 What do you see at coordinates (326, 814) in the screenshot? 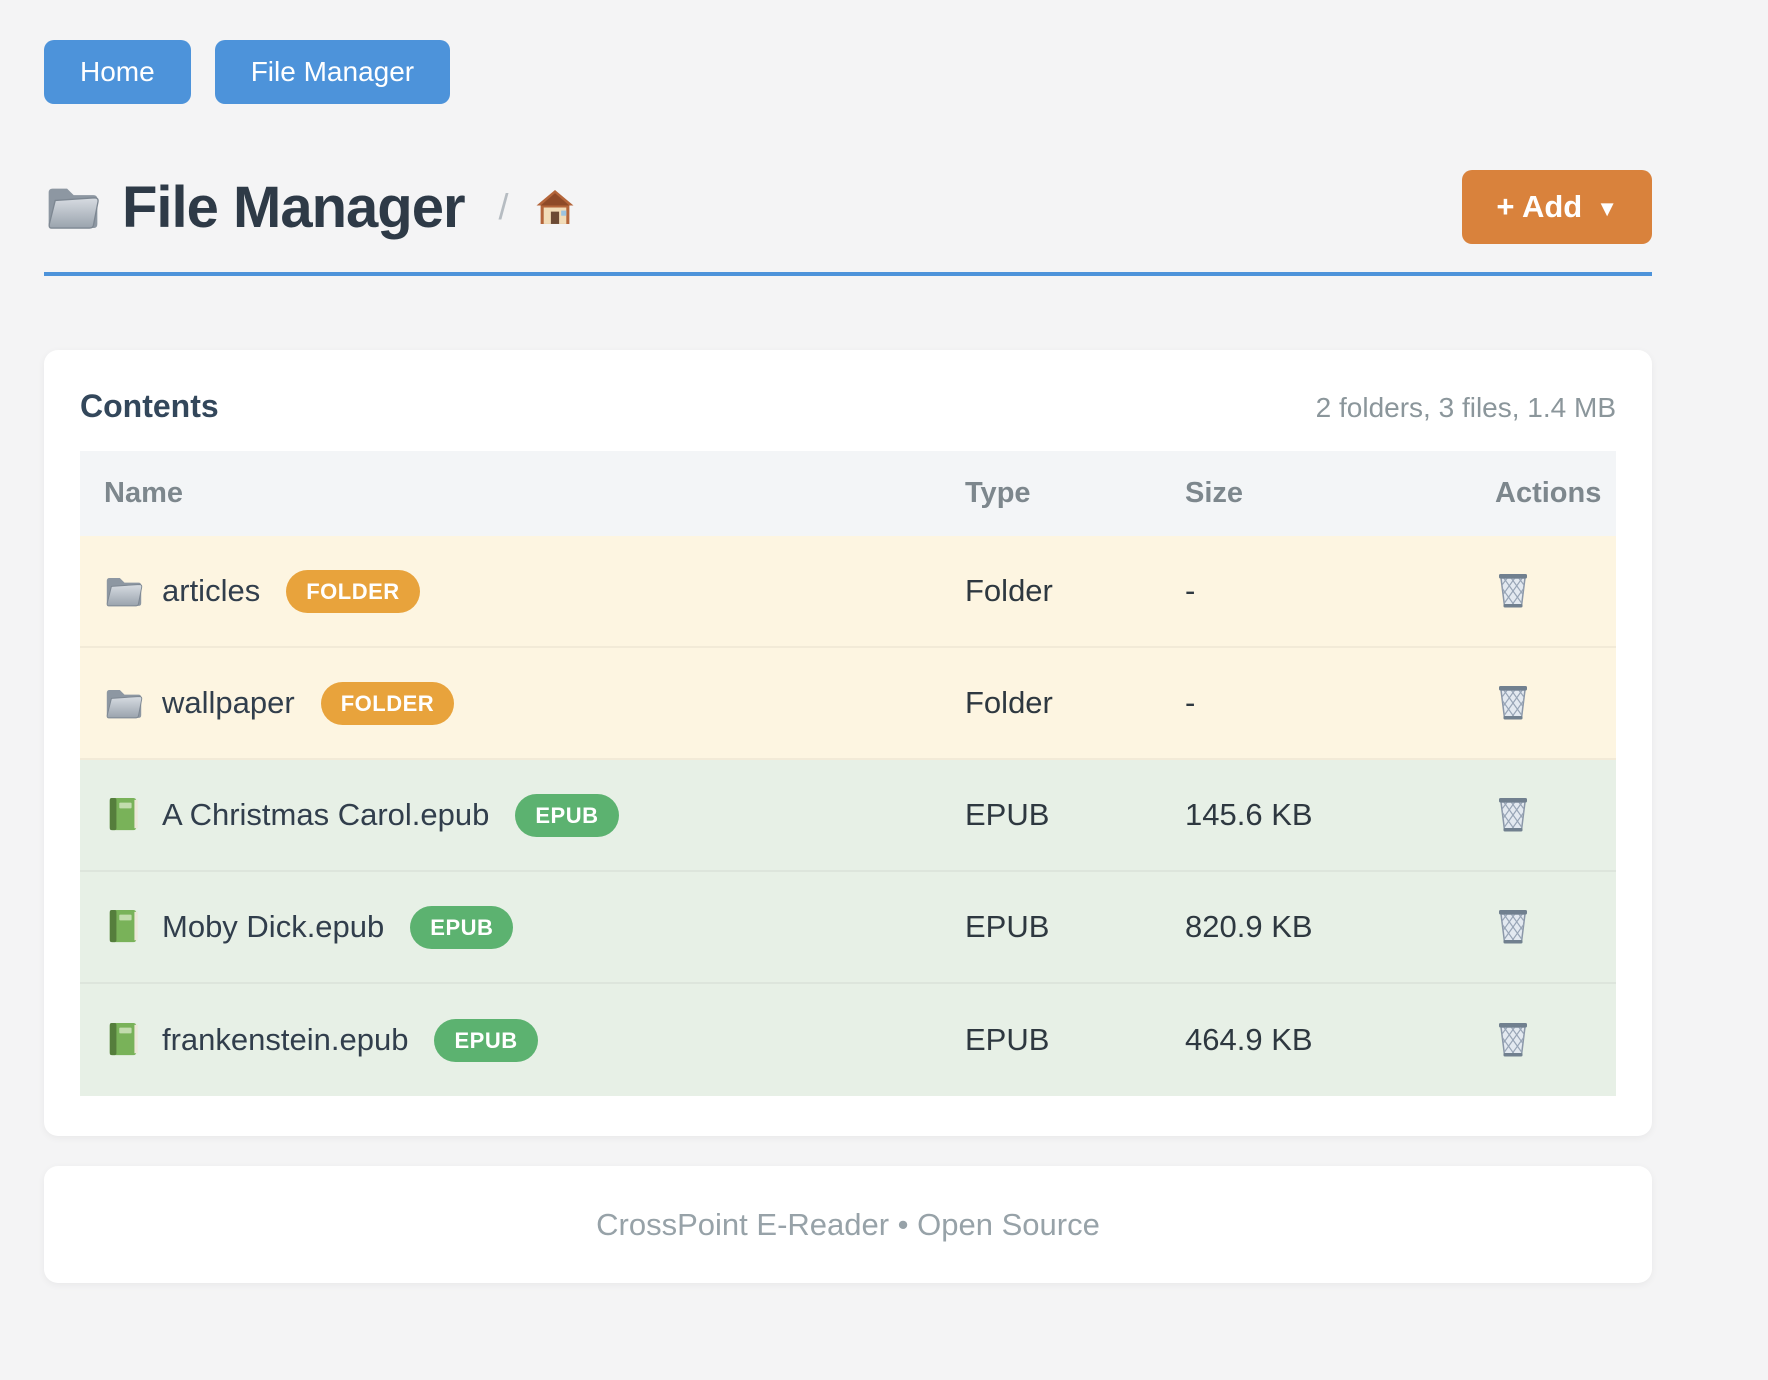
I see `file-name-link: A Christmas Carol.epub` at bounding box center [326, 814].